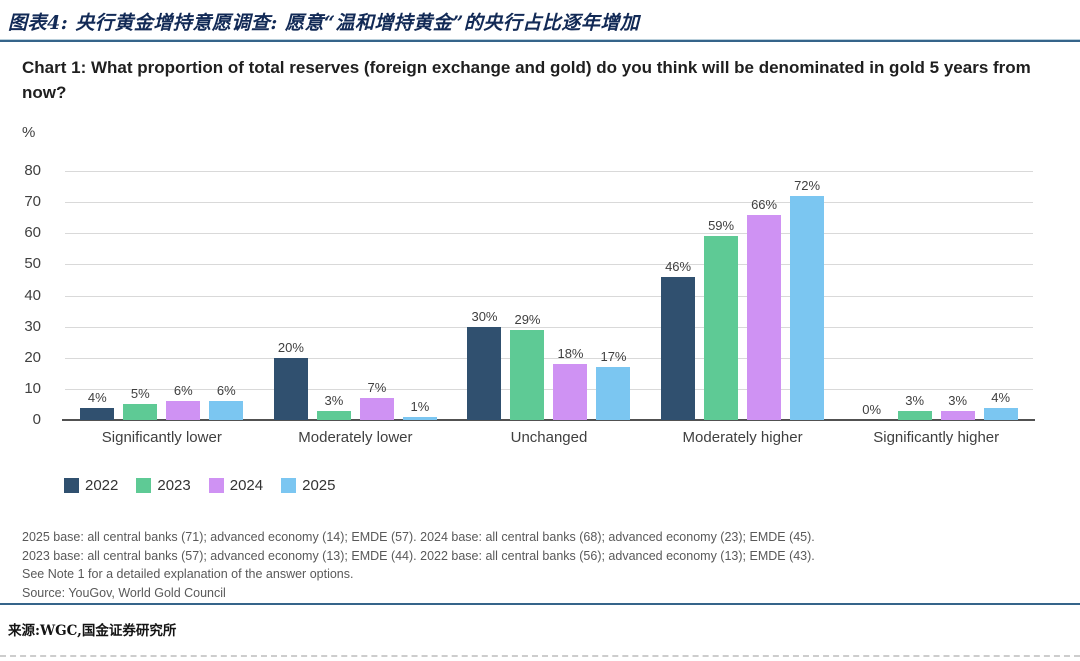 This screenshot has height=661, width=1080. I want to click on report-figure-title: 图表4: 央行黄金增持意愿调查: 愿意“温和增持黄金”的央行占比逐年增加, so click(324, 23).